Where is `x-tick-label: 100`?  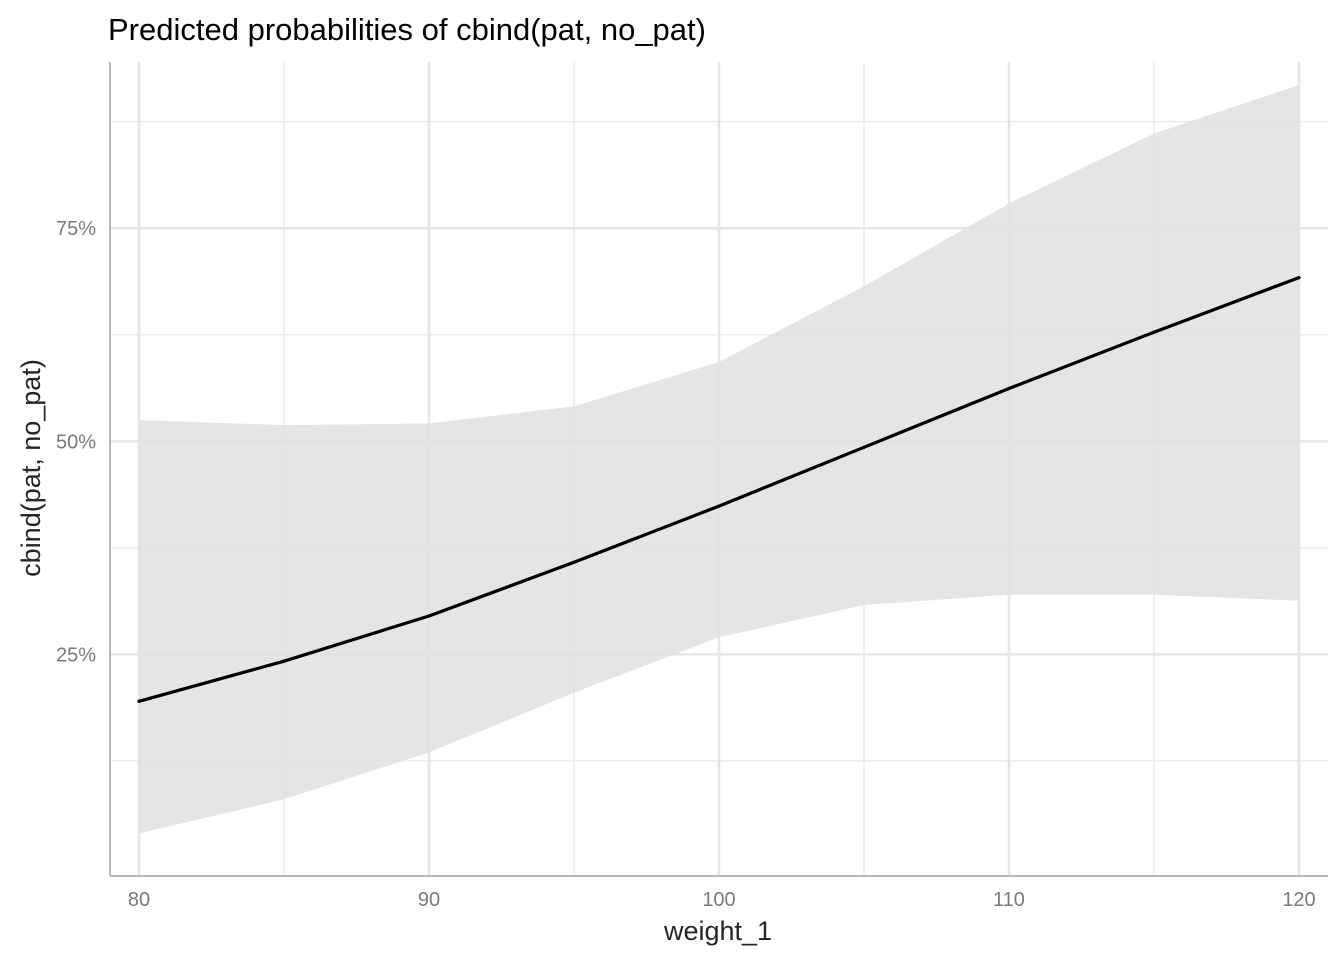 x-tick-label: 100 is located at coordinates (718, 900).